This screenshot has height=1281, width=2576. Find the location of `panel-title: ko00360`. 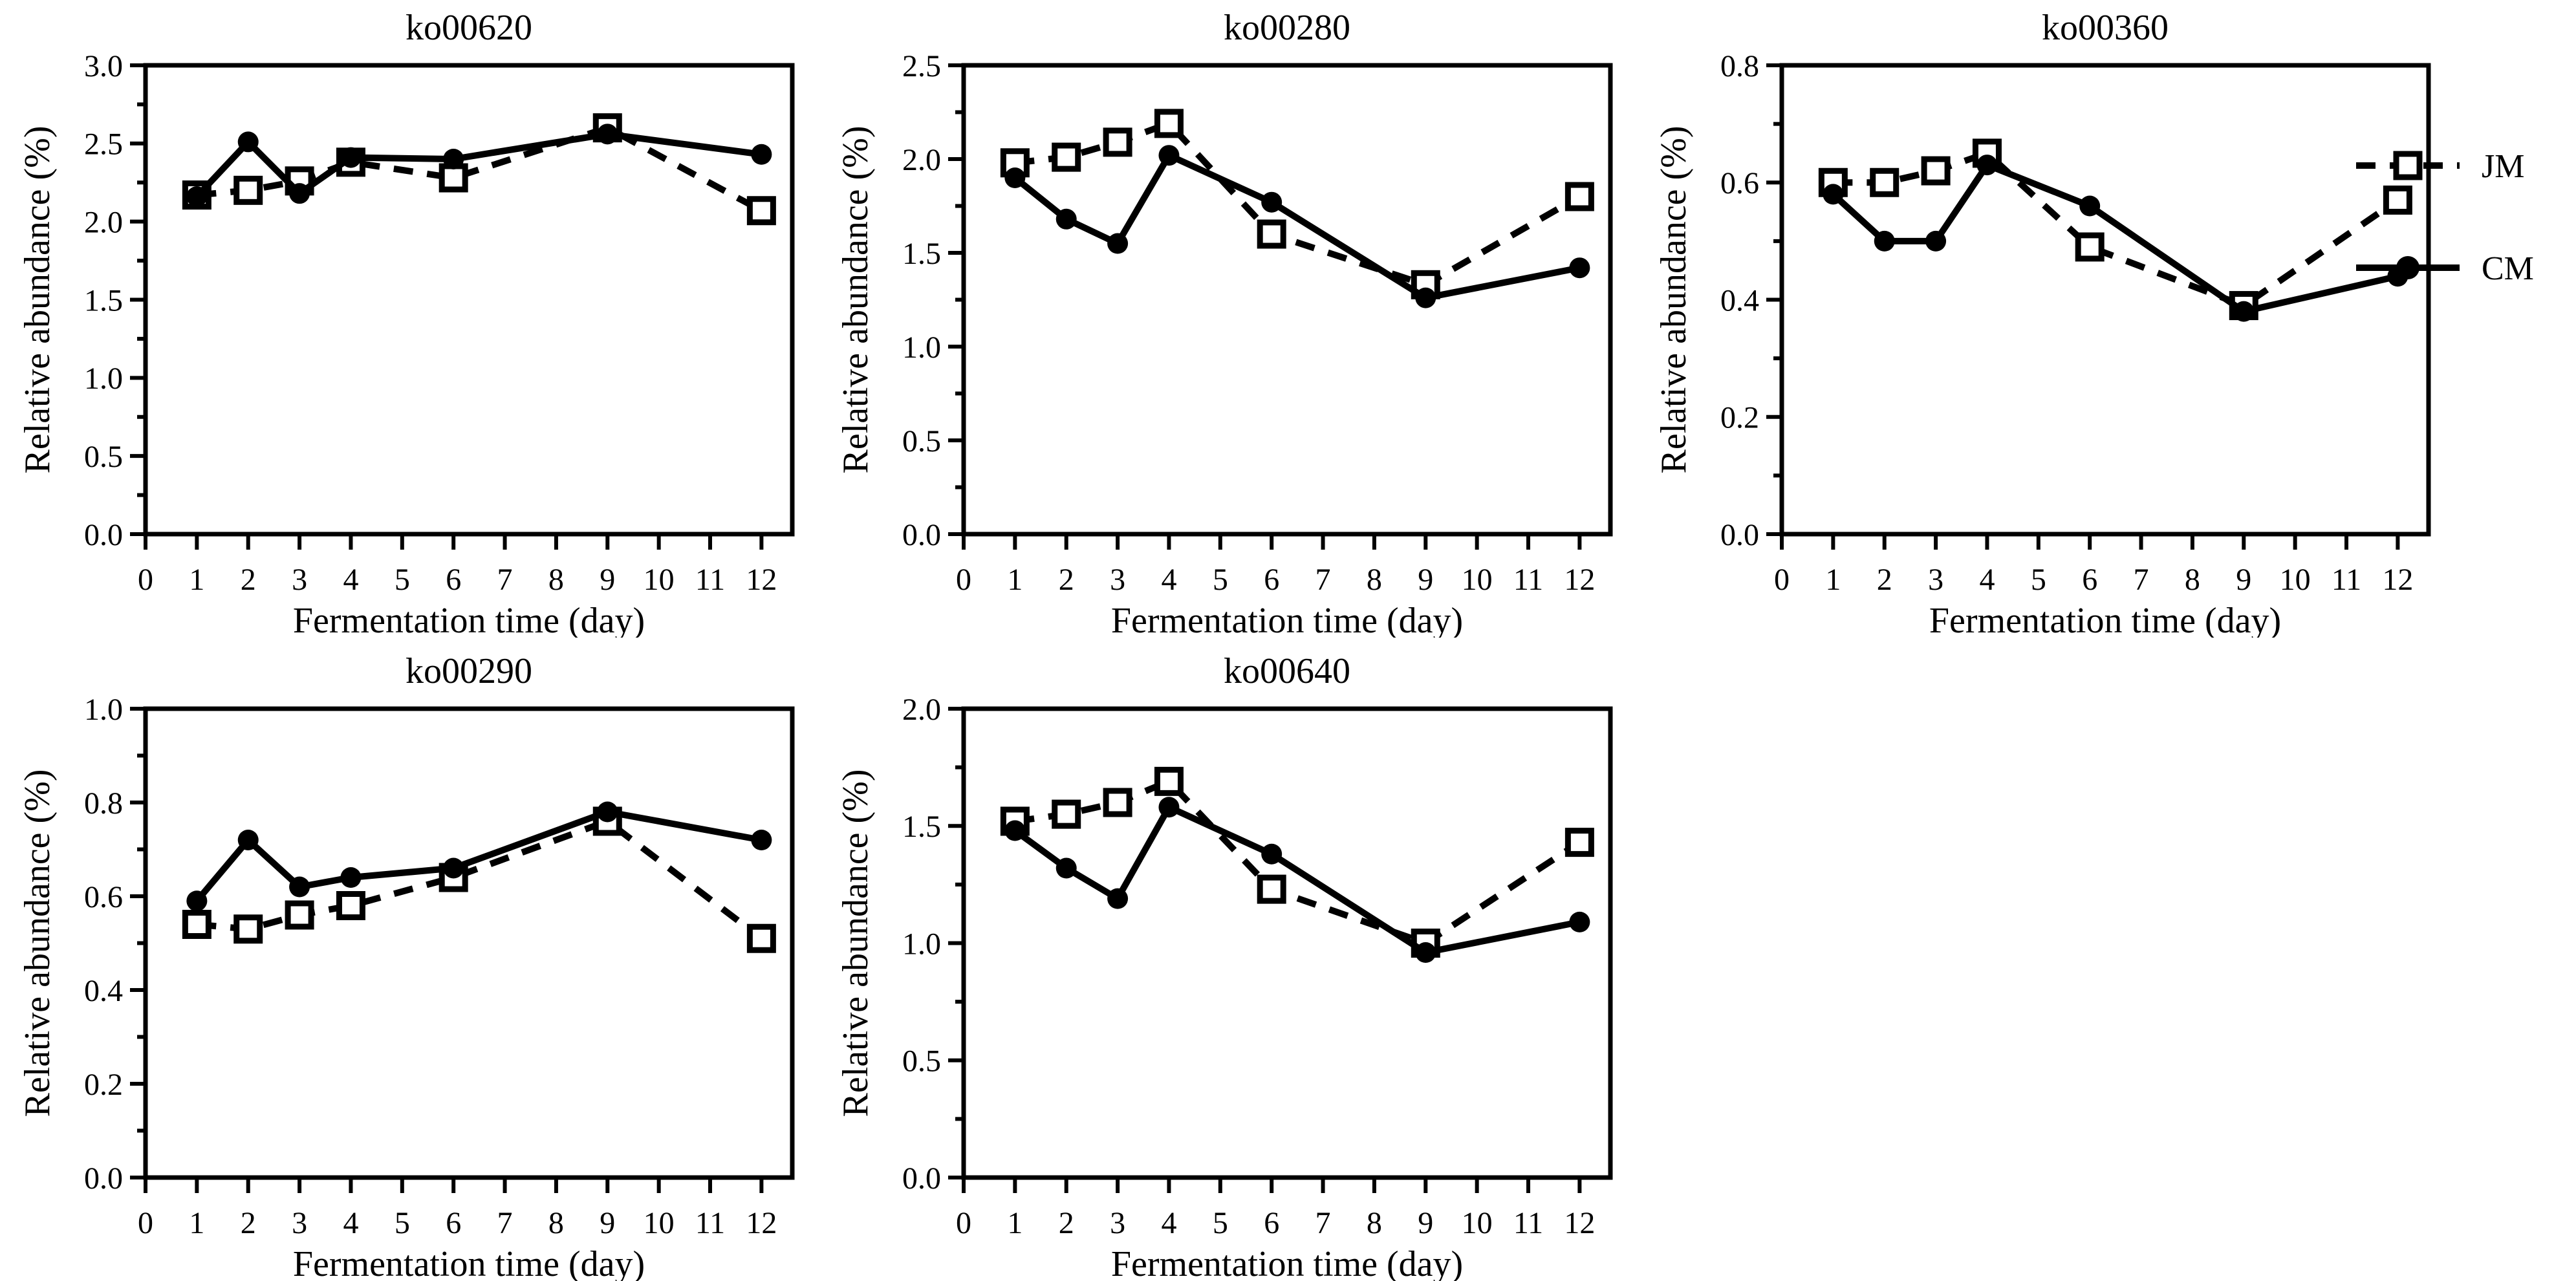

panel-title: ko00360 is located at coordinates (2105, 28).